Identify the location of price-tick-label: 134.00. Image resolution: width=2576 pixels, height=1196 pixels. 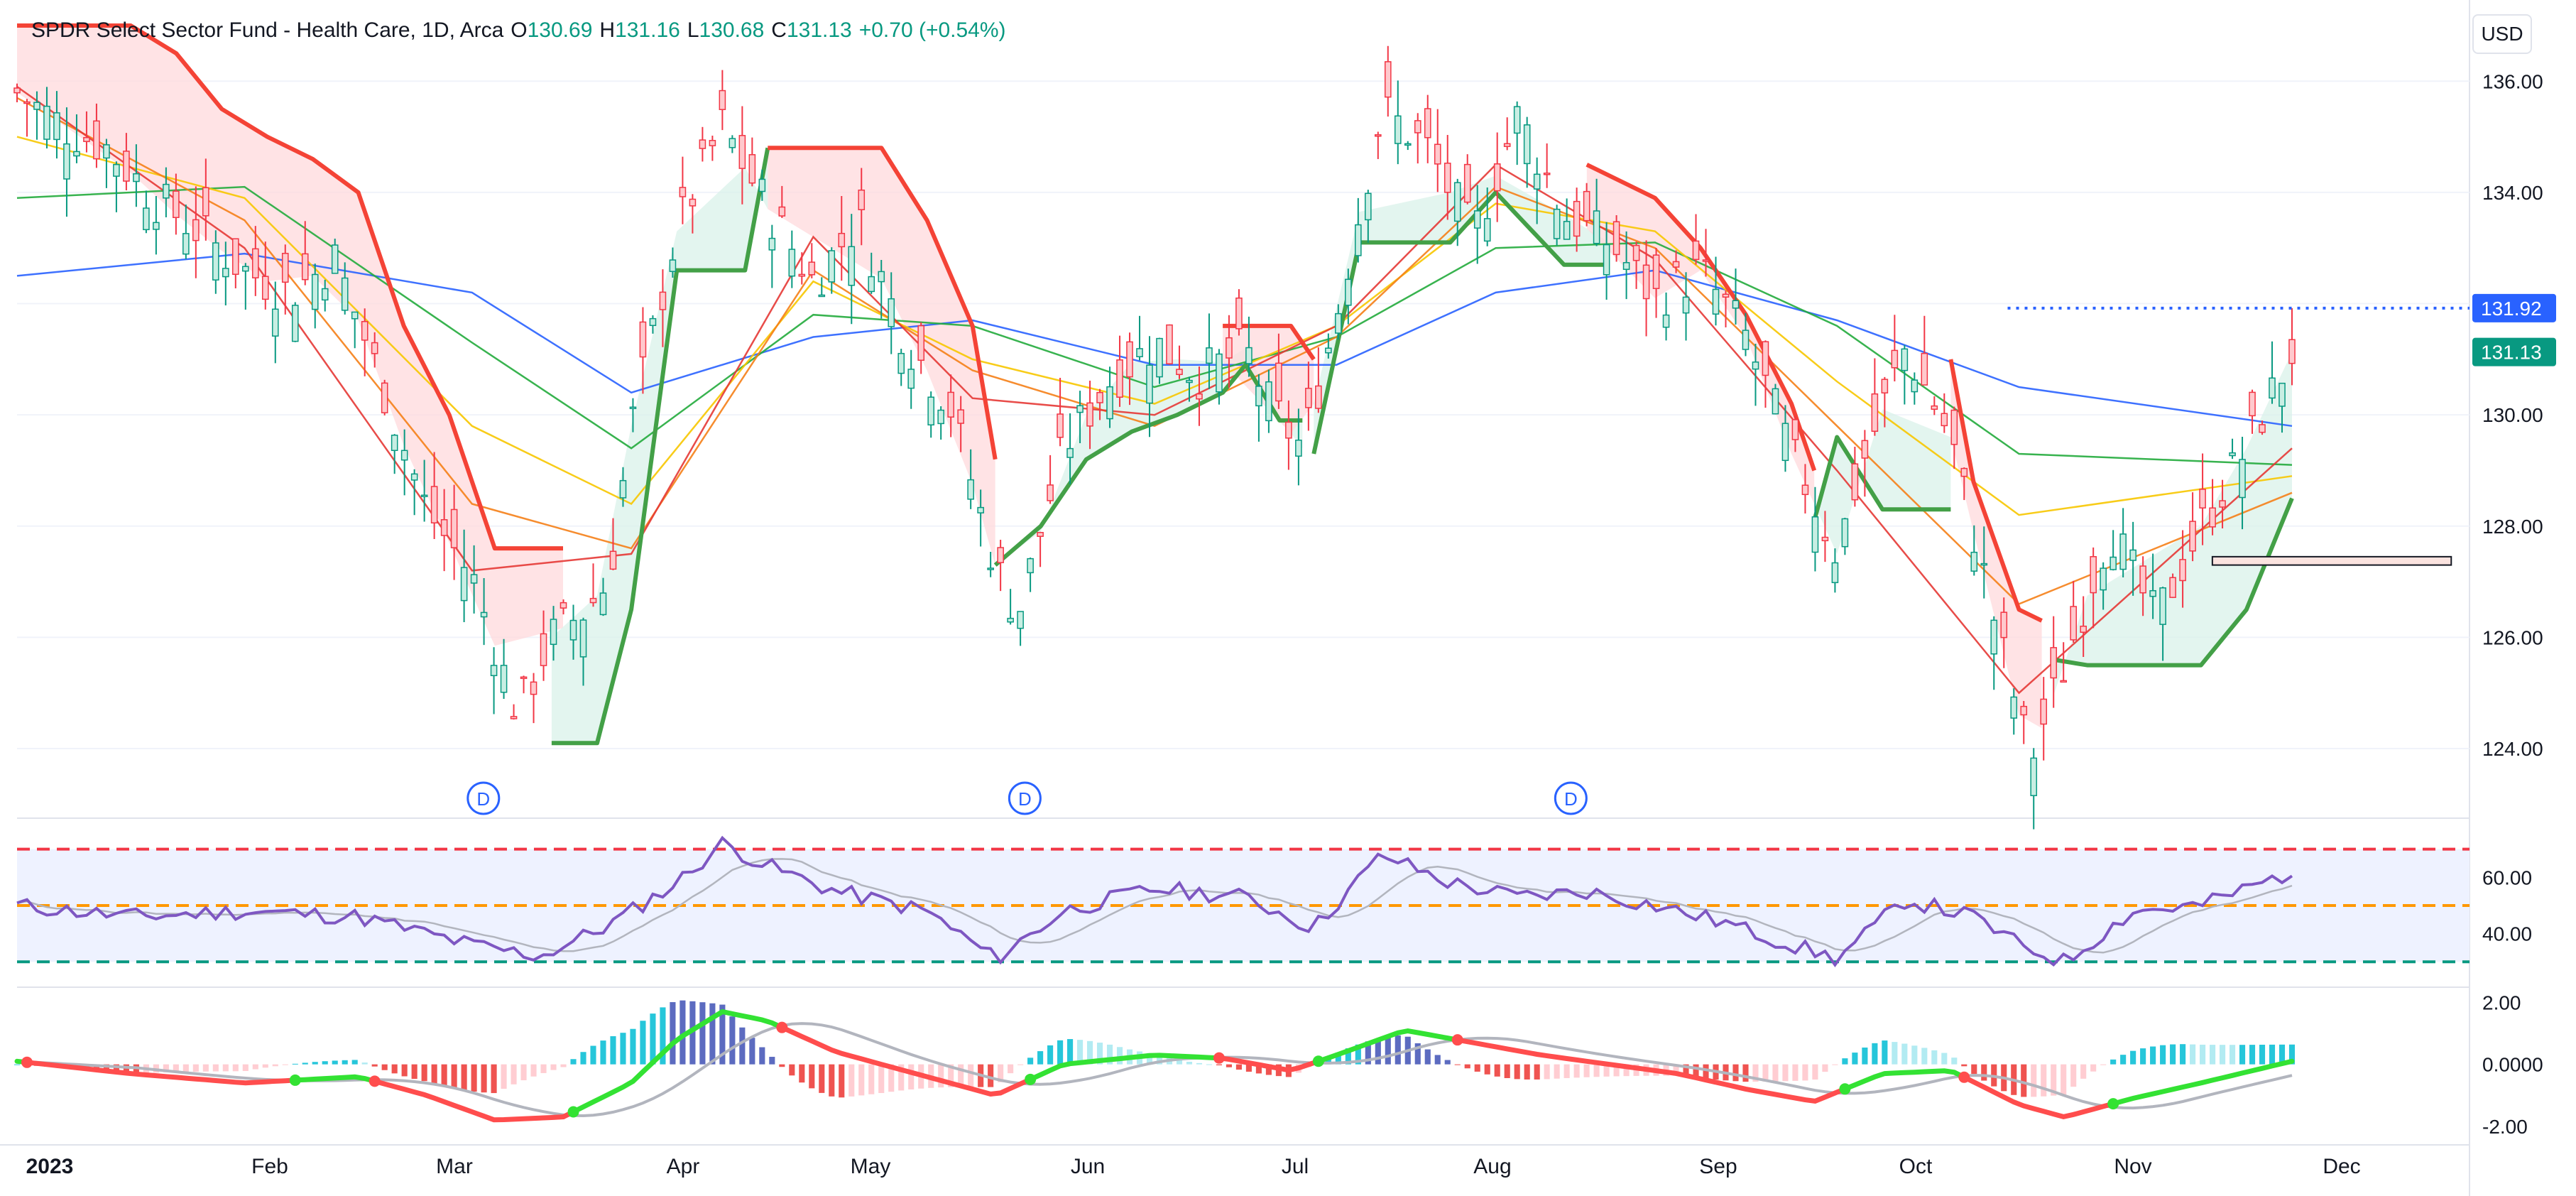
(2512, 193).